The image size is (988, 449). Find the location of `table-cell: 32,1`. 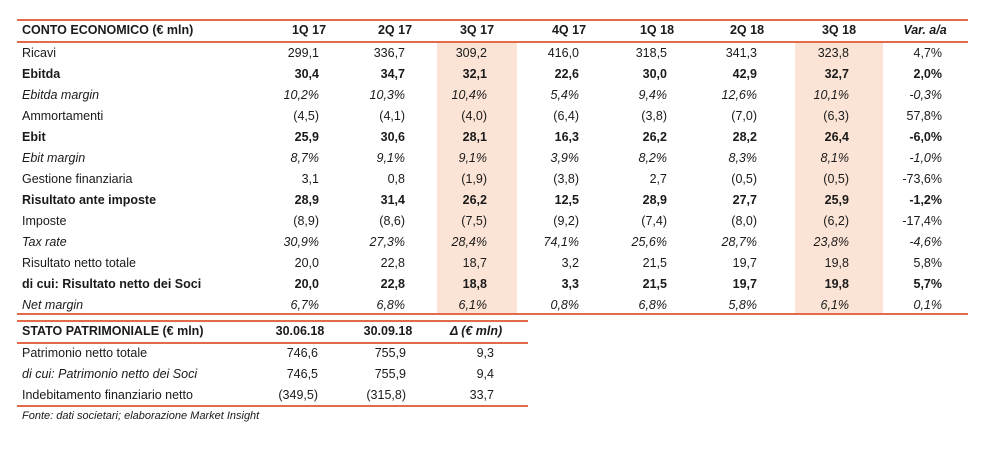

table-cell: 32,1 is located at coordinates (474, 74).